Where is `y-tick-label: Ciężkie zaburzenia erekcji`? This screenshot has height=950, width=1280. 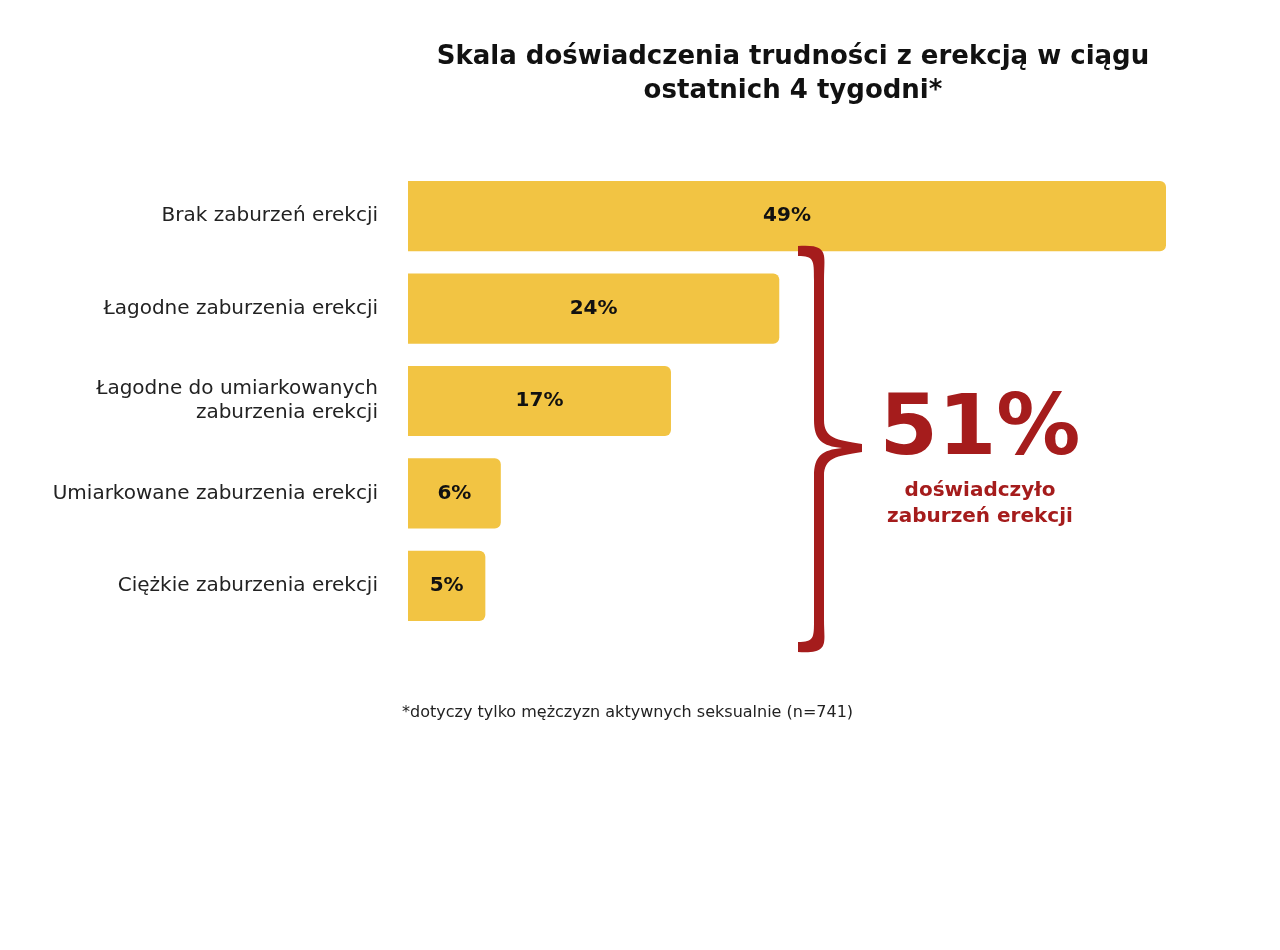
y-tick-label: Ciężkie zaburzenia erekcji is located at coordinates (247, 584).